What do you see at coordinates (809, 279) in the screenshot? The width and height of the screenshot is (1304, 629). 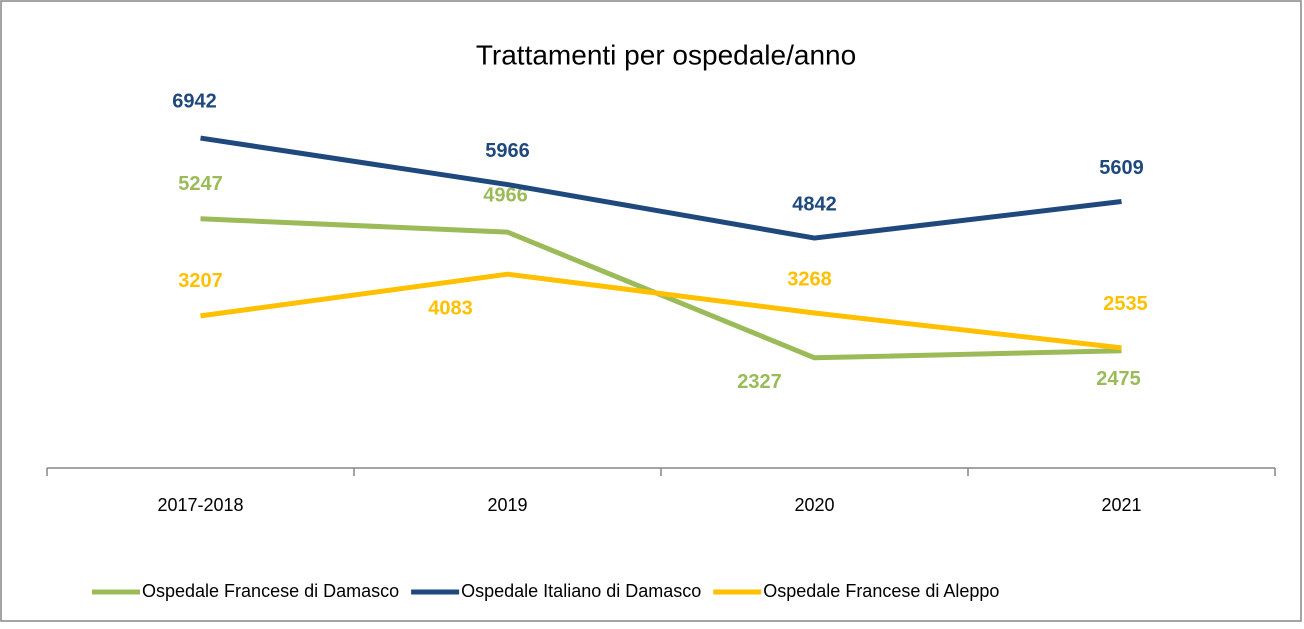 I see `data-label: 3268` at bounding box center [809, 279].